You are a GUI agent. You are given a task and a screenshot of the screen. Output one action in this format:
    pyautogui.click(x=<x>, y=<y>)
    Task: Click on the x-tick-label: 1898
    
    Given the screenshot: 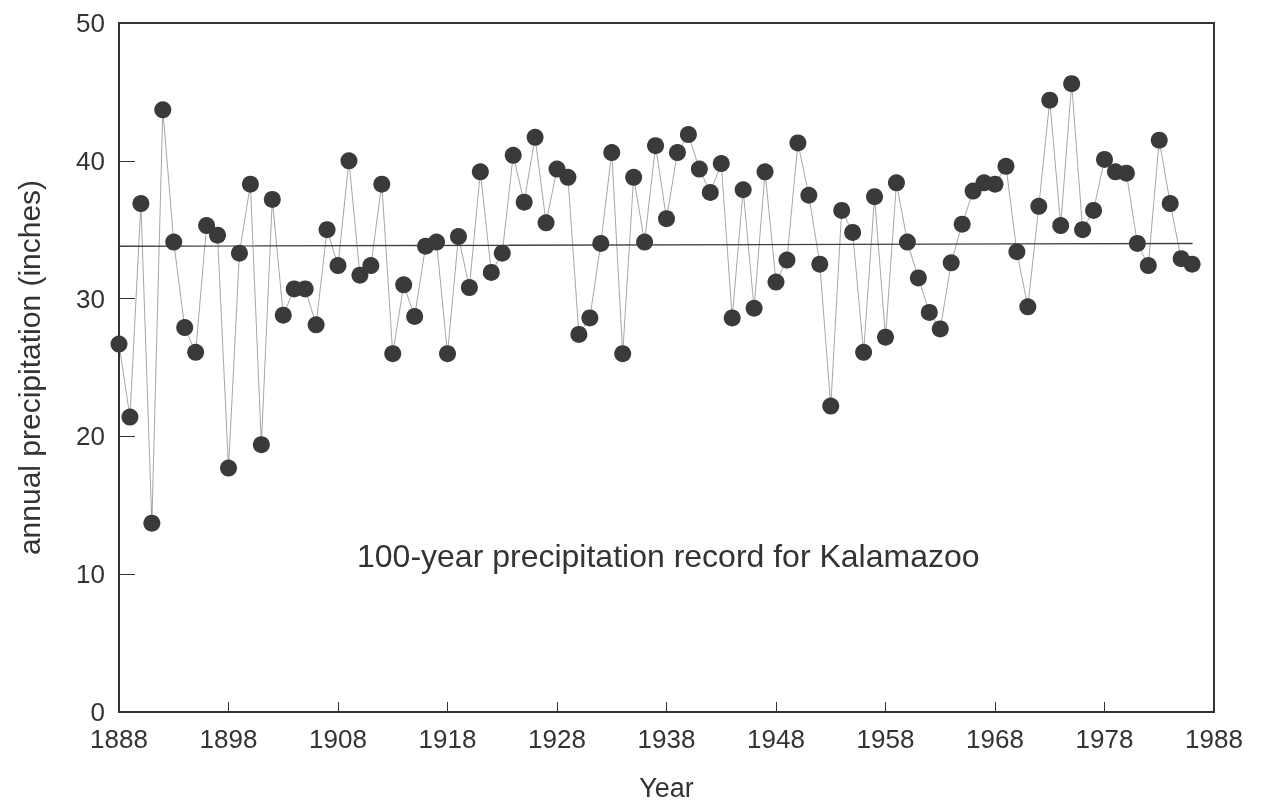 What is the action you would take?
    pyautogui.click(x=228, y=739)
    